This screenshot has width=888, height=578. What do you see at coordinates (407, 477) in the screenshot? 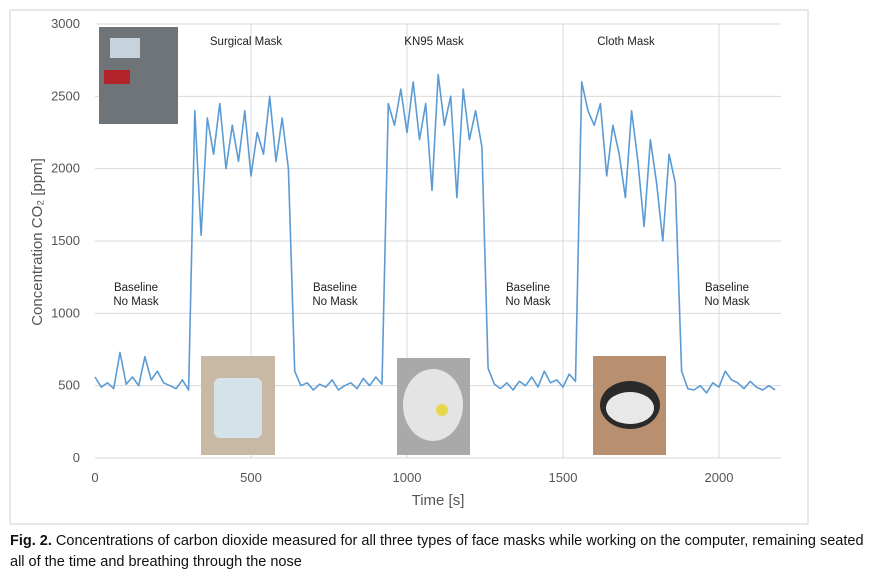
I see `x-tick-label: 1000` at bounding box center [407, 477].